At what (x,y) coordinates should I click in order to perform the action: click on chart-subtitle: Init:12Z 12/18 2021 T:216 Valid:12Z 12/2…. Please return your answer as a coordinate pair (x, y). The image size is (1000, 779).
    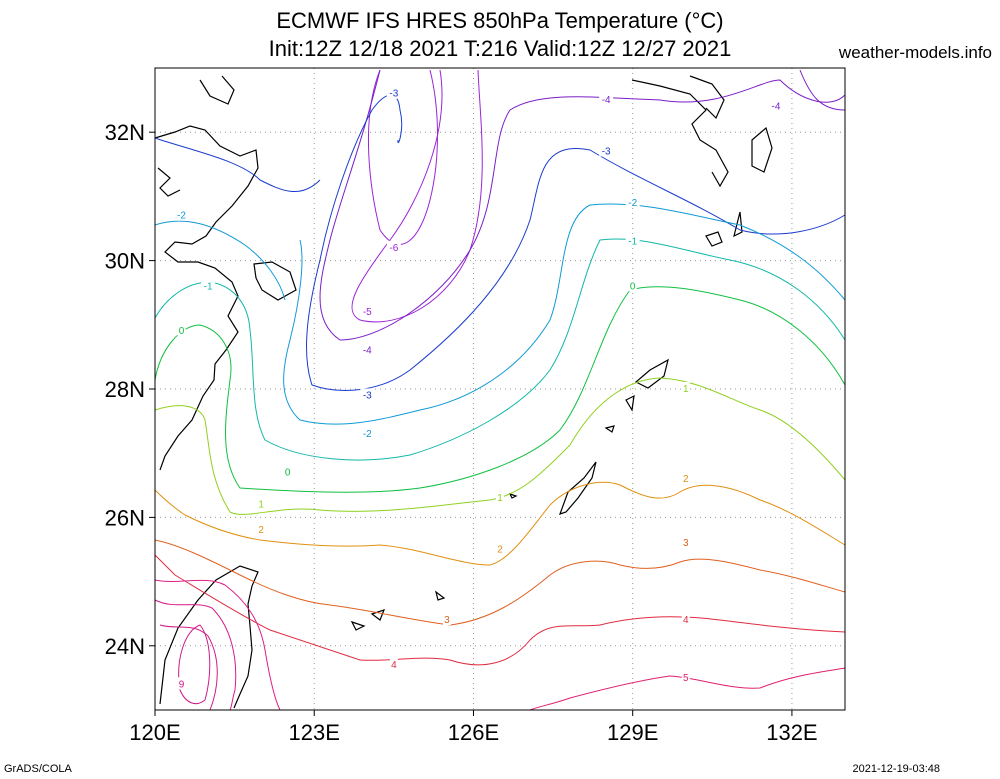
    Looking at the image, I should click on (500, 48).